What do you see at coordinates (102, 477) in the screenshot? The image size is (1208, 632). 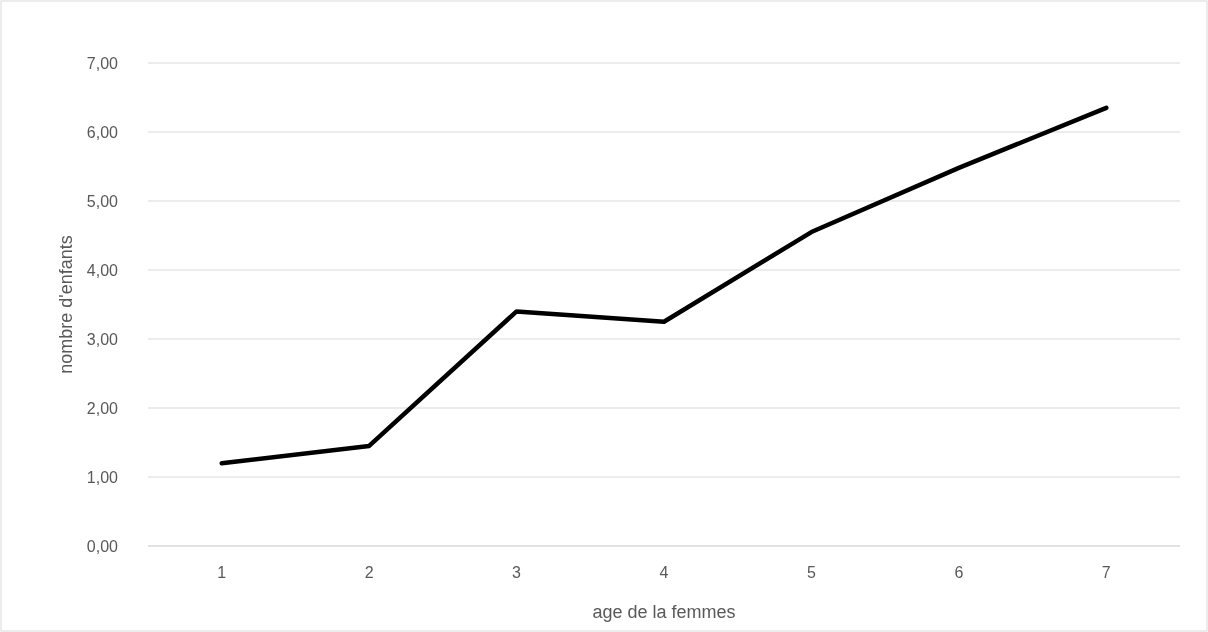 I see `y-tick-label: 1,00` at bounding box center [102, 477].